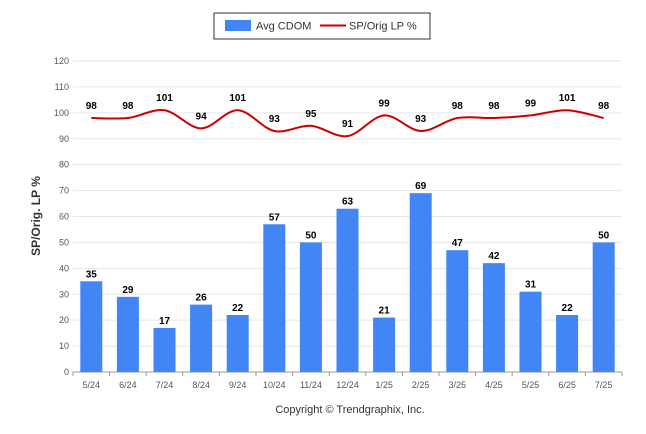 Image resolution: width=646 pixels, height=434 pixels. I want to click on legend: Avg CDOM SP/Orig LP %, so click(322, 26).